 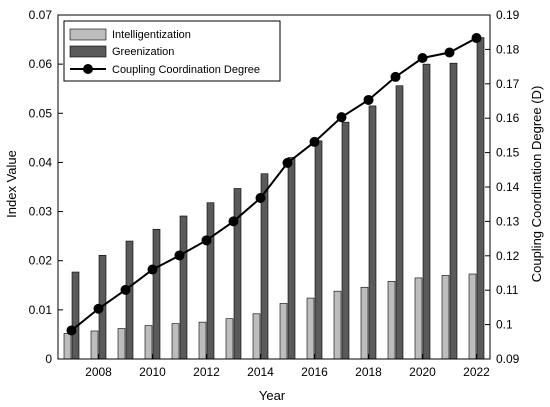 What do you see at coordinates (504, 325) in the screenshot?
I see `y-right-tick-label: 0.1` at bounding box center [504, 325].